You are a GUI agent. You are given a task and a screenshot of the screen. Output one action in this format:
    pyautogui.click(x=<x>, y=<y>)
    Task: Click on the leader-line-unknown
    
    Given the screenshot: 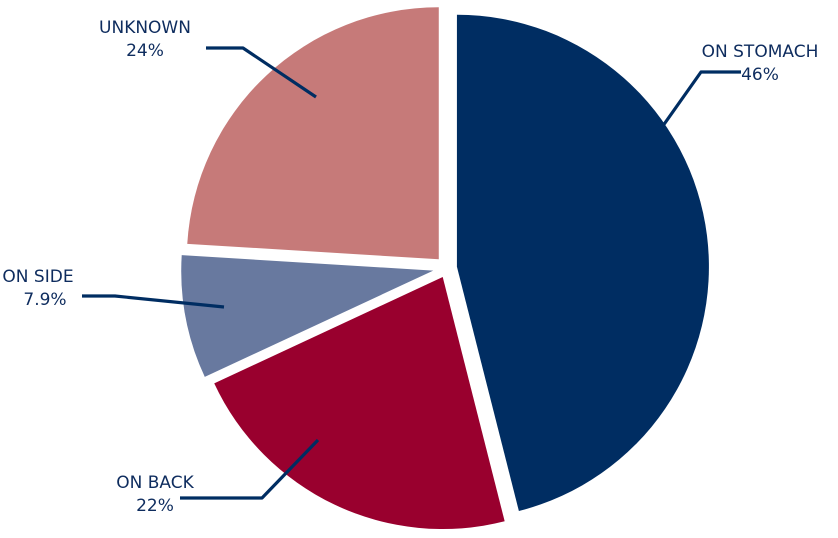 What is the action you would take?
    pyautogui.click(x=261, y=72)
    